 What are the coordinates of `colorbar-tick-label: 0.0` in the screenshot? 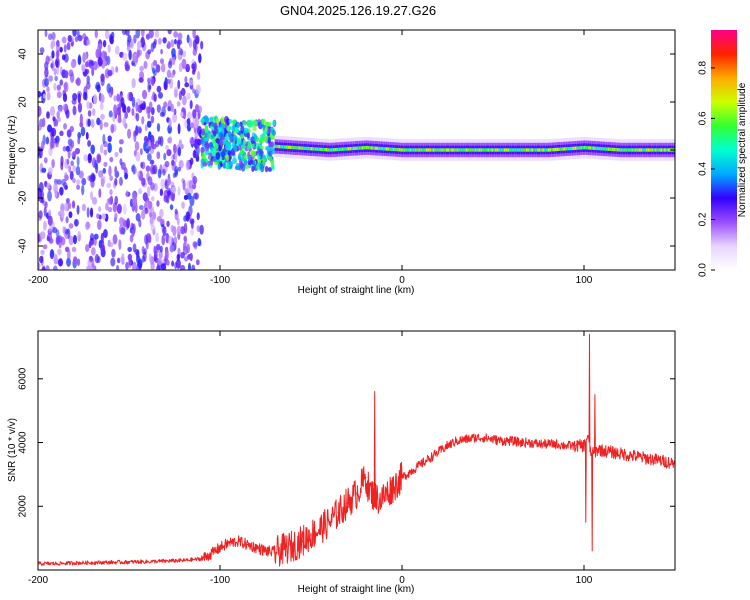 It's located at (703, 270).